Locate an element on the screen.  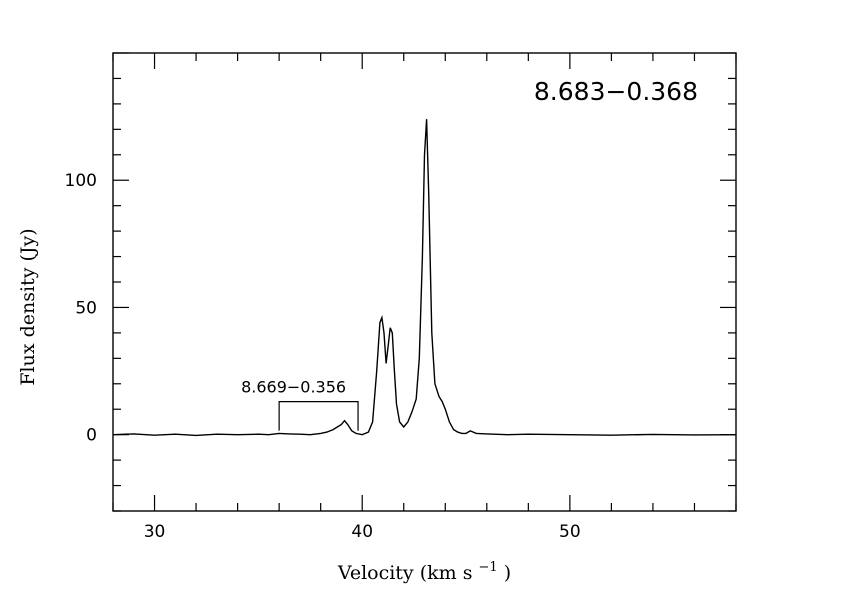
x-axis-title-superscript: −1 is located at coordinates (488, 567).